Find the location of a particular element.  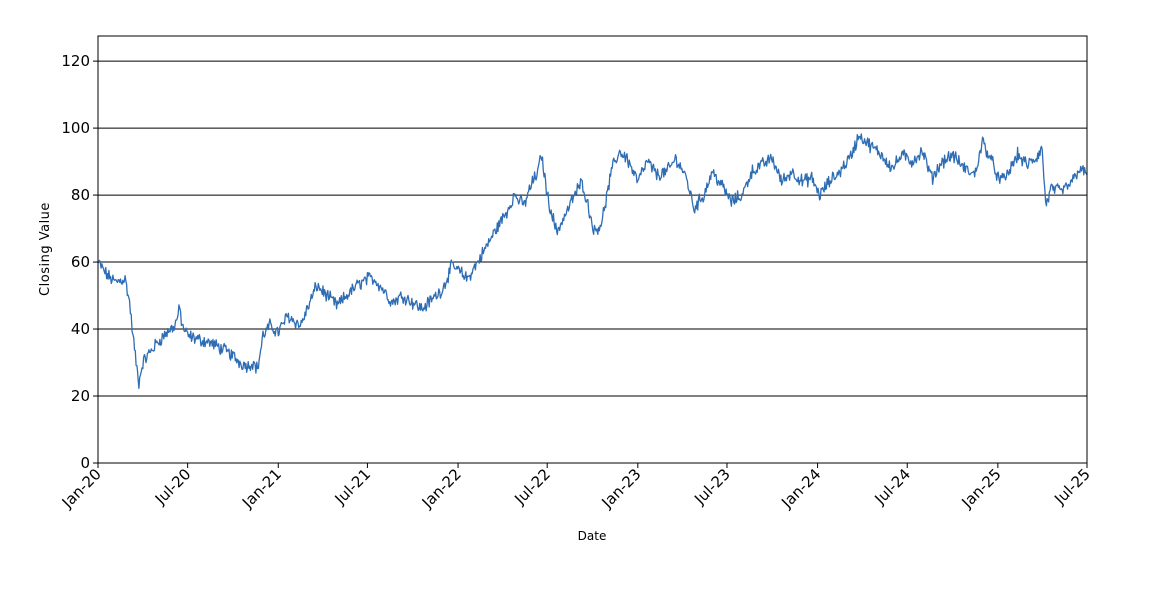

x-tick-label: Jan-23 is located at coordinates (621, 488).